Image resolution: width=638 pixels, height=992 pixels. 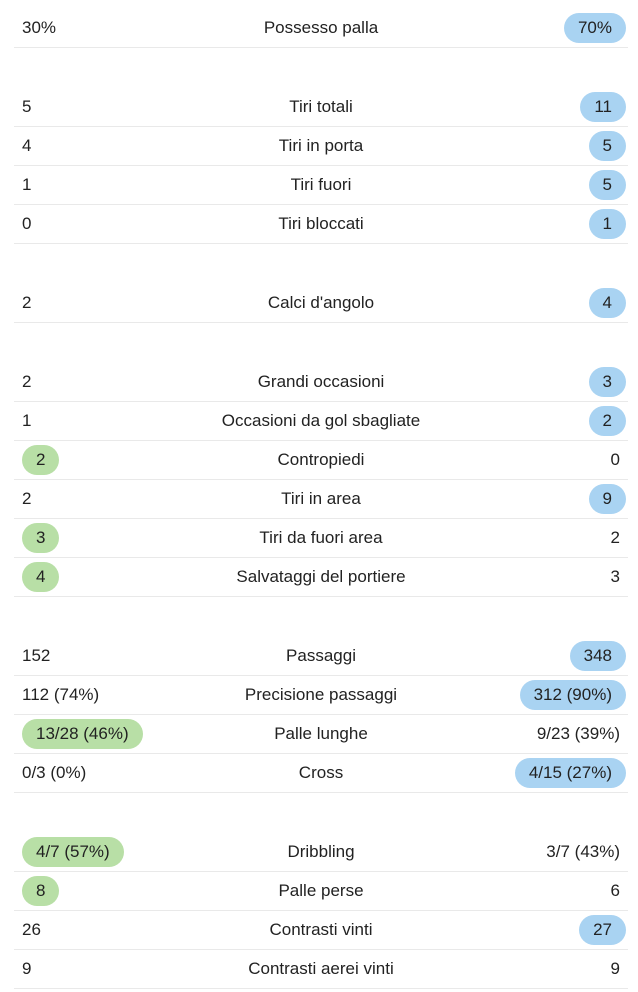 I want to click on stat-group: 30% Possesso palla 70%, so click(x=319, y=28).